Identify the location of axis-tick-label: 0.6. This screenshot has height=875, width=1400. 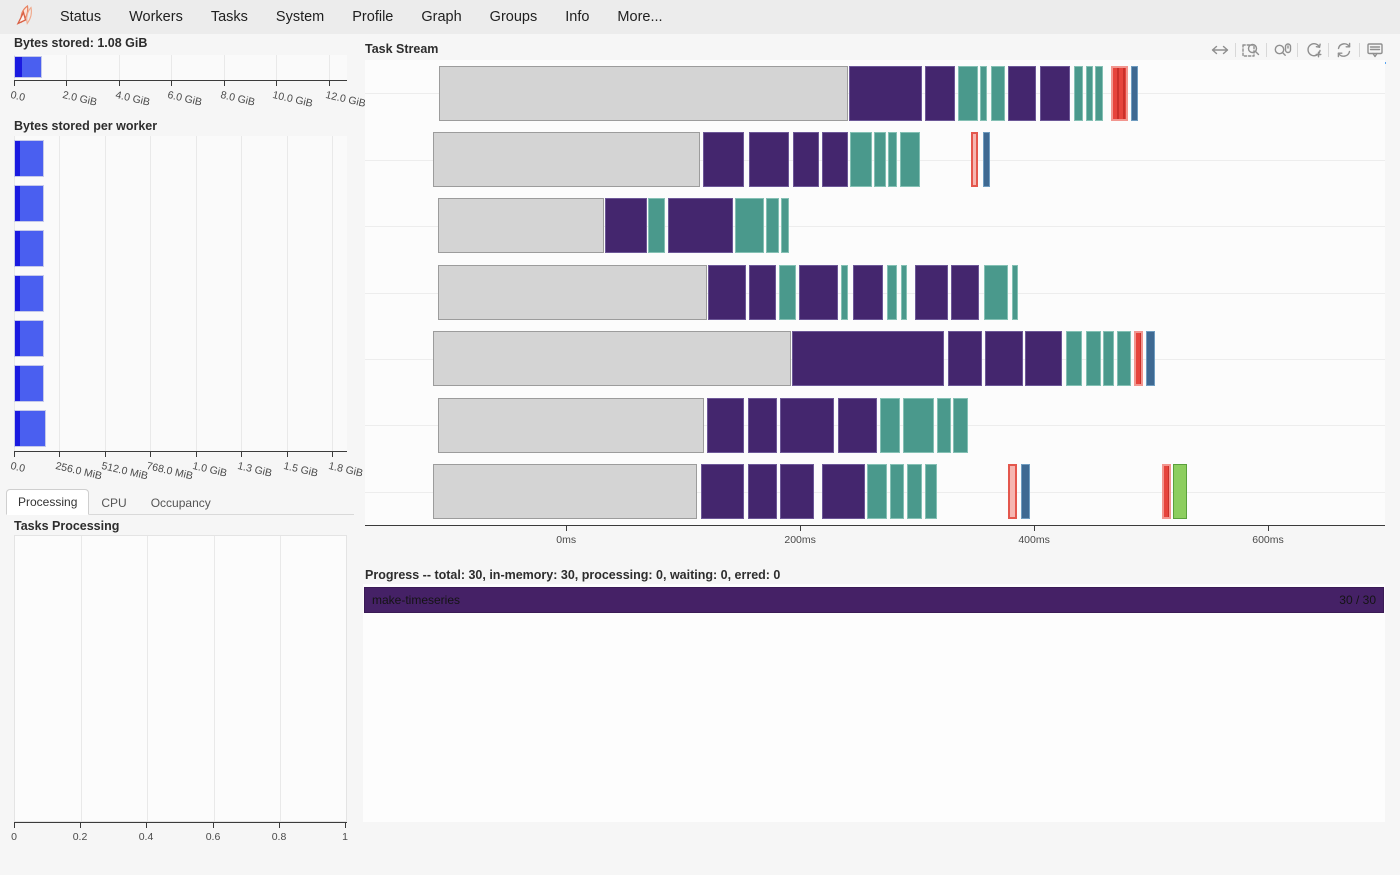
(213, 837).